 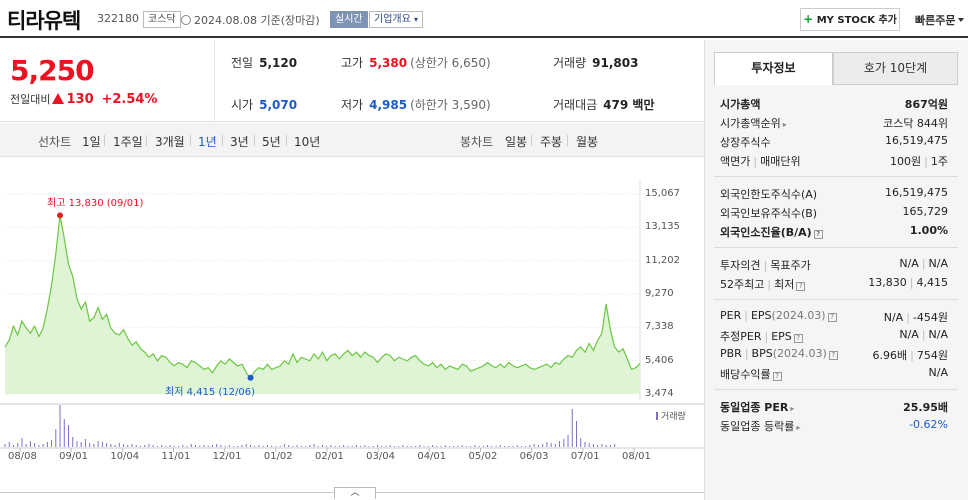 What do you see at coordinates (355, 493) in the screenshot?
I see `collapse-chart-button: ︿` at bounding box center [355, 493].